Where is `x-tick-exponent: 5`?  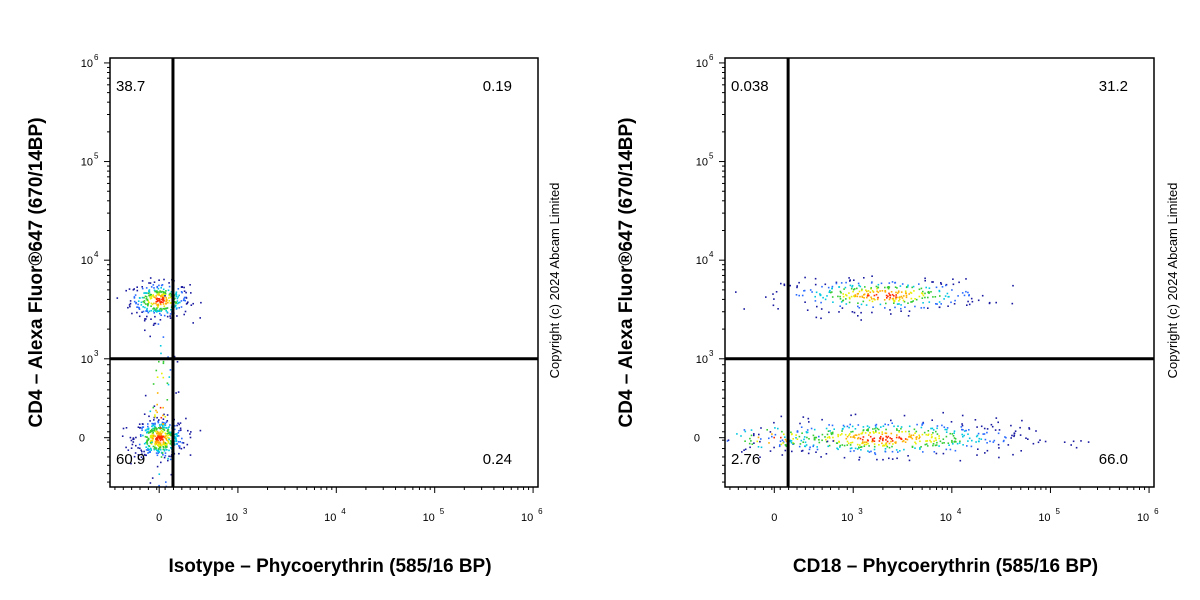
x-tick-exponent: 5 is located at coordinates (1057, 511).